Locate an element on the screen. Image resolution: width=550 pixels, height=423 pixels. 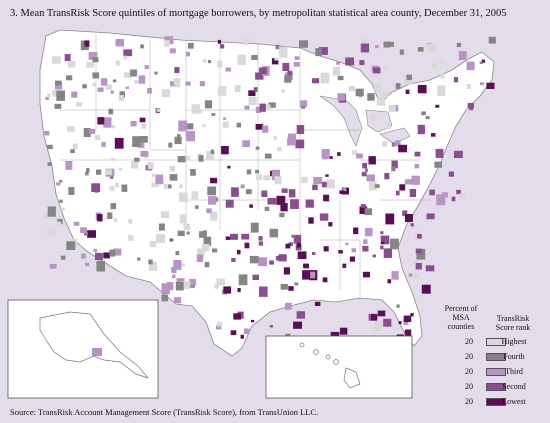
legend-label: Second is located at coordinates (514, 386).